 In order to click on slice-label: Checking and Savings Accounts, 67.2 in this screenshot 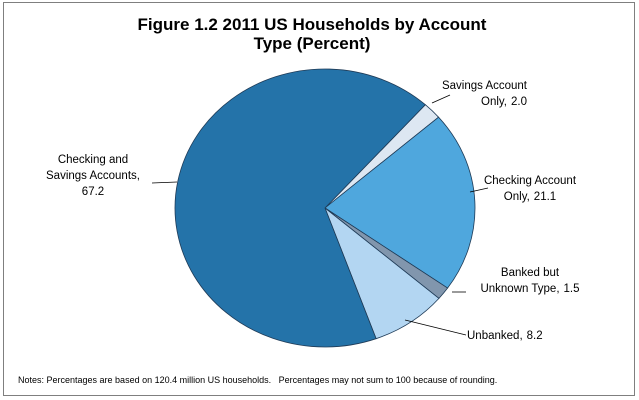, I will do `click(93, 176)`.